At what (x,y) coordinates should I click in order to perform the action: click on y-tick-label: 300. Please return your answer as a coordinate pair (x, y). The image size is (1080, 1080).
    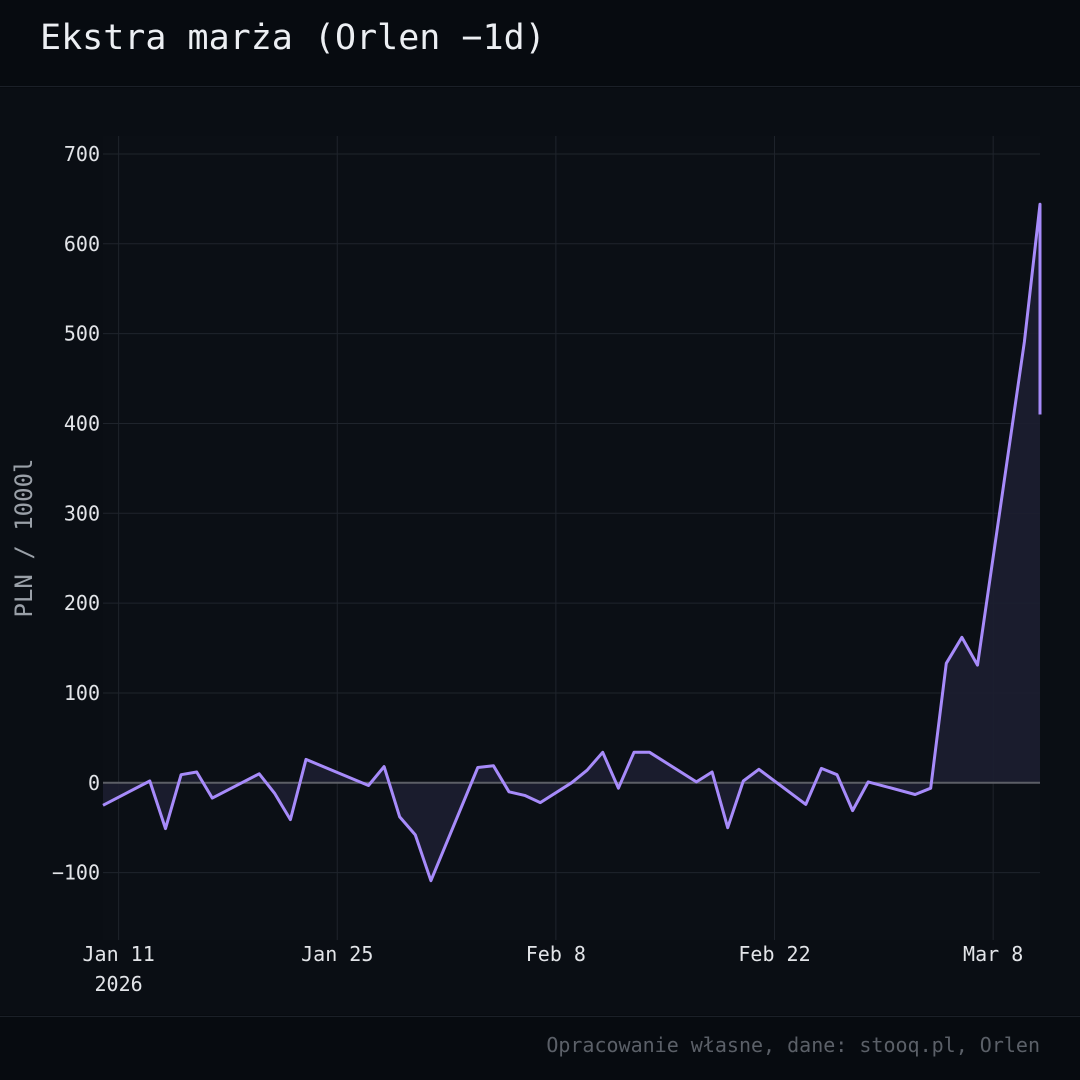
    Looking at the image, I should click on (82, 513).